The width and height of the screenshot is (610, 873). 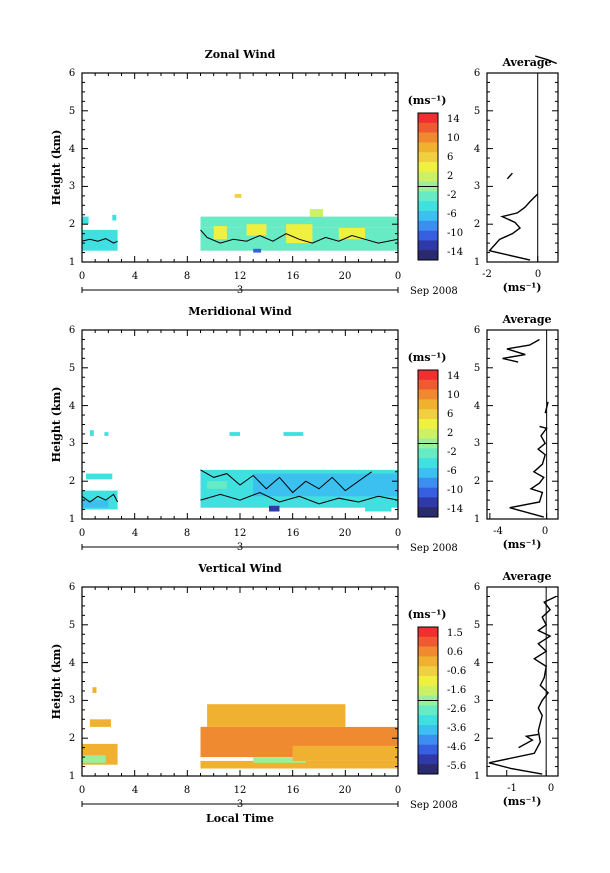 I want to click on colorbar-label: 10, so click(x=453, y=395).